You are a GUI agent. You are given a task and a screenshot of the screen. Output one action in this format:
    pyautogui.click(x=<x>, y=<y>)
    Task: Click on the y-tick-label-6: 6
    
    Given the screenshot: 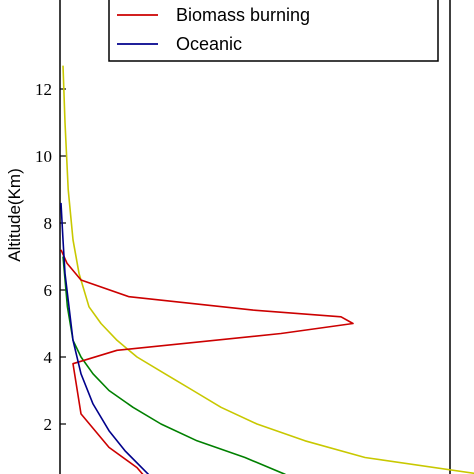 What is the action you would take?
    pyautogui.click(x=48, y=290)
    